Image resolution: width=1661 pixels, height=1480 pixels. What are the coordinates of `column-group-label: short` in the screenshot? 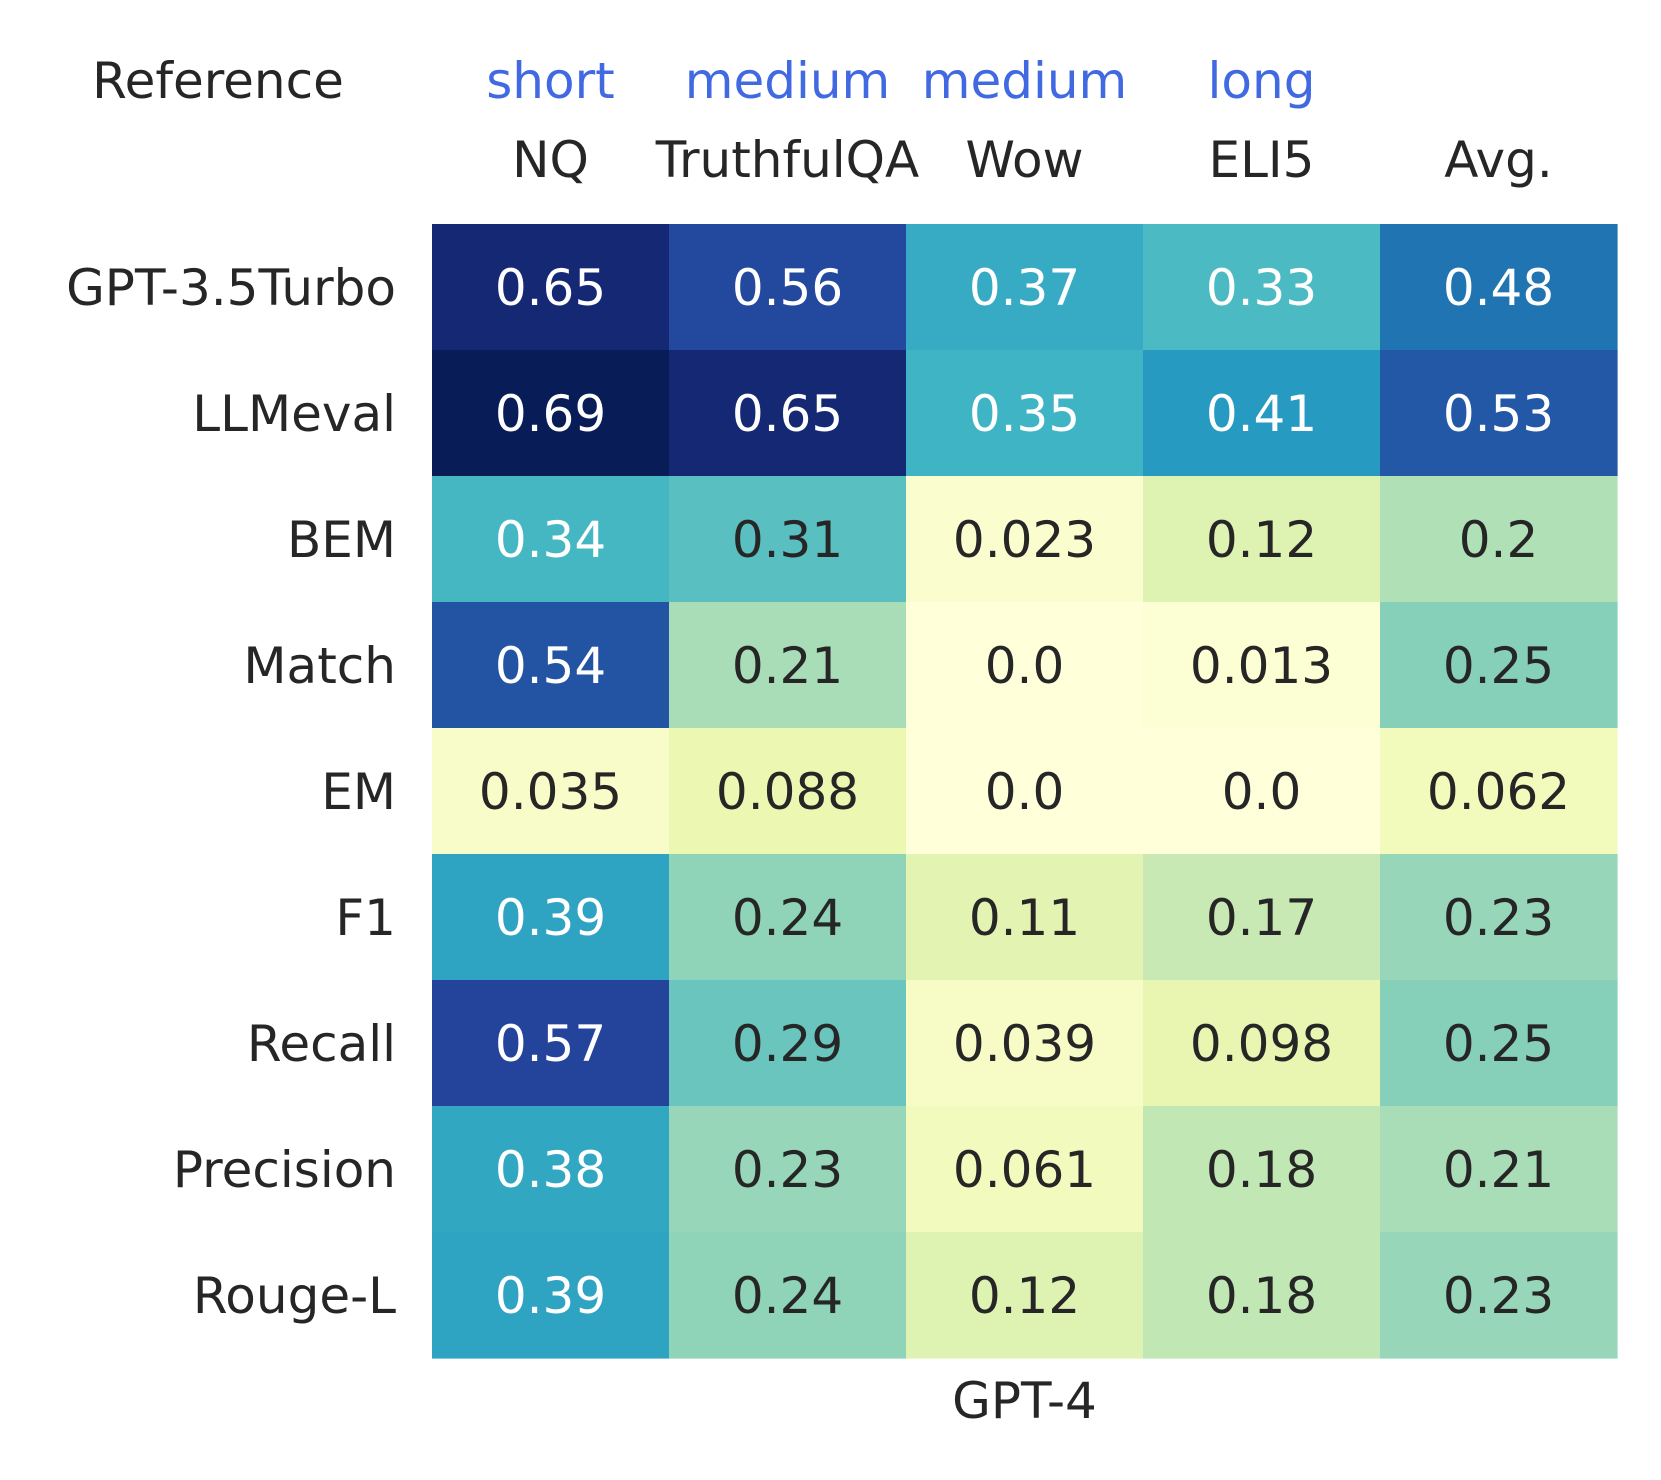 It's located at (550, 81).